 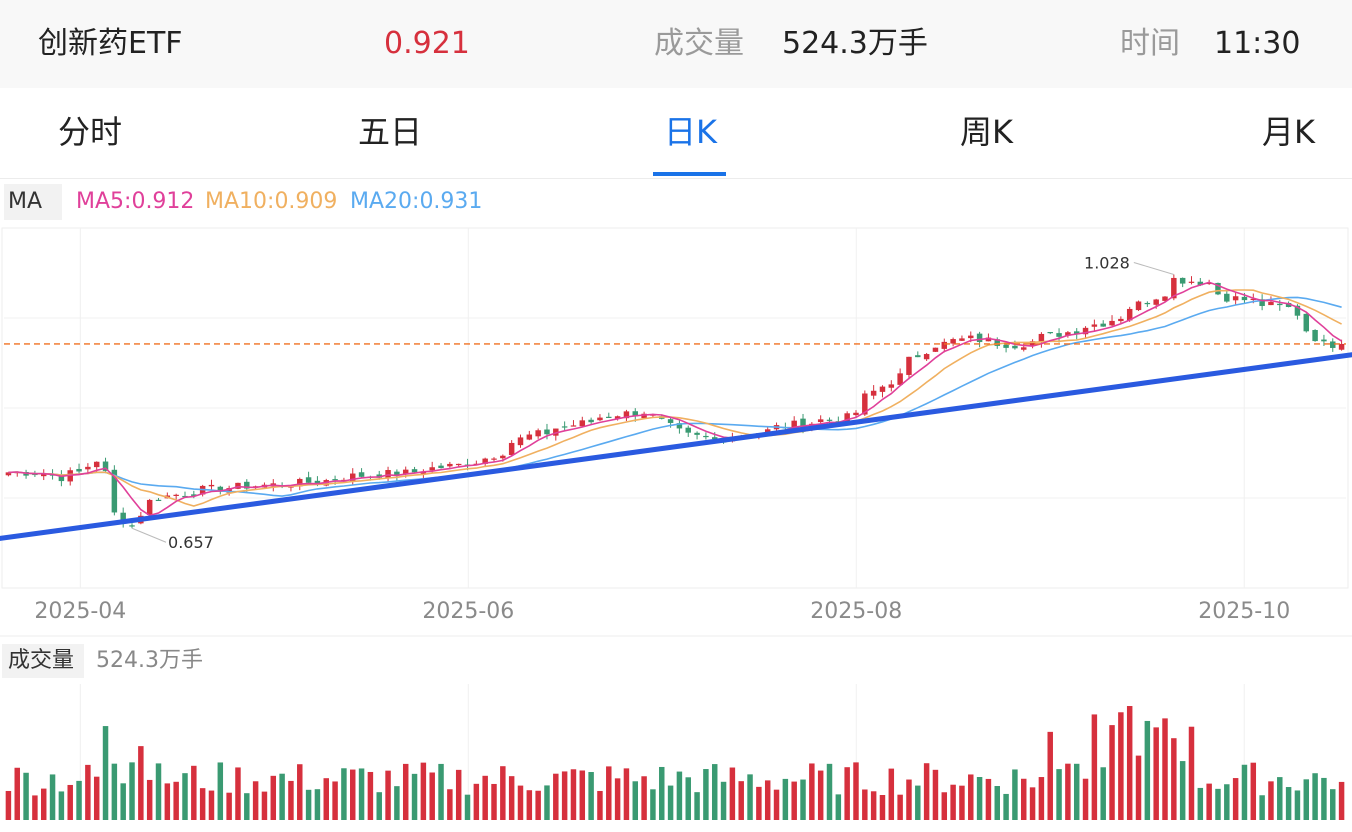 What do you see at coordinates (191, 542) in the screenshot?
I see `low-annotation: 0.657` at bounding box center [191, 542].